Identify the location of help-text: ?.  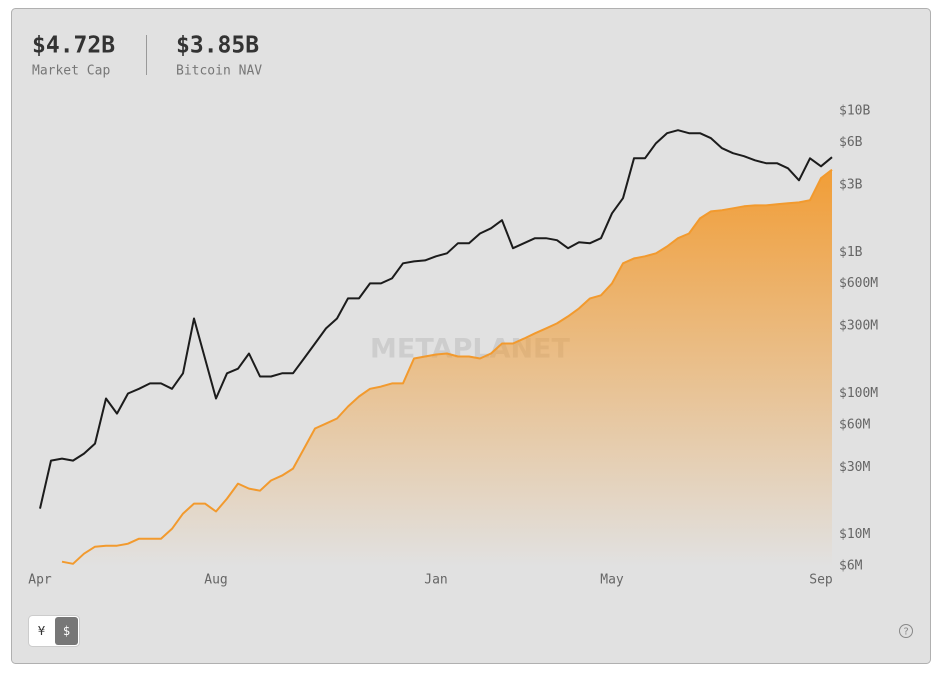
(906, 632).